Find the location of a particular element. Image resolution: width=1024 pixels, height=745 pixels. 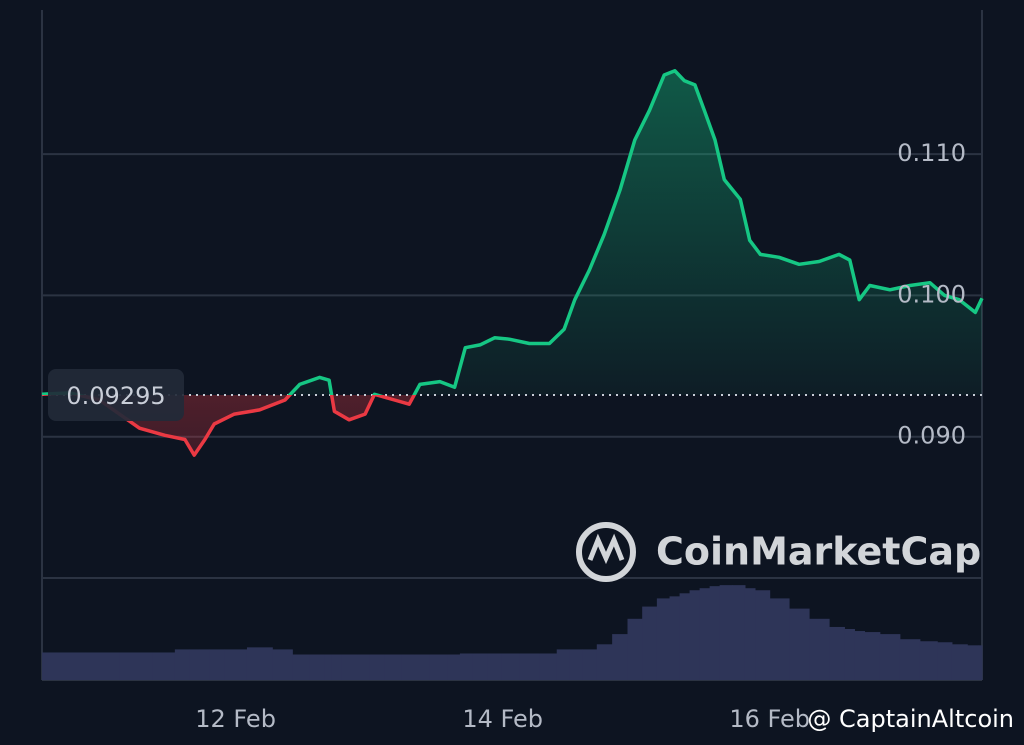

watermark-logo-mark is located at coordinates (606, 549).